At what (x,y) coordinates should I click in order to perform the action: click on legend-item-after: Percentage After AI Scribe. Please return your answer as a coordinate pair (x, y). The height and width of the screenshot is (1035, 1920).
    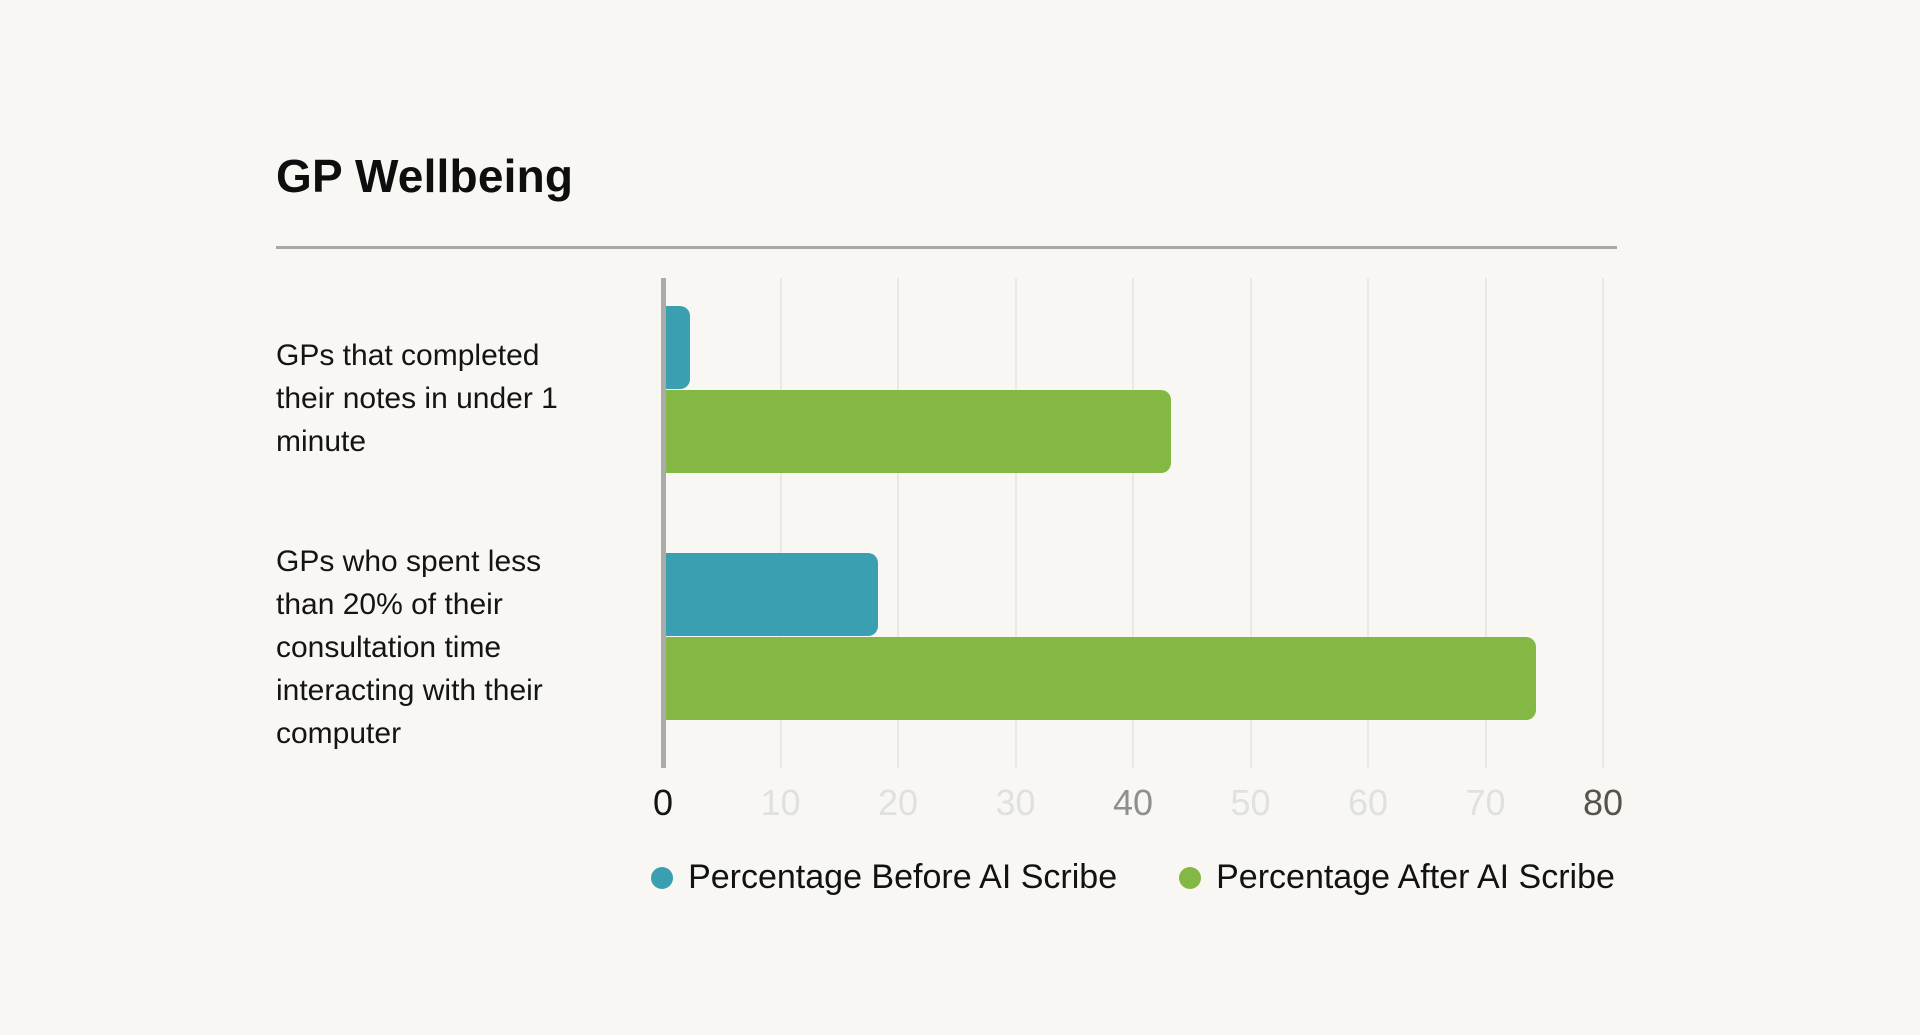
    Looking at the image, I should click on (1397, 877).